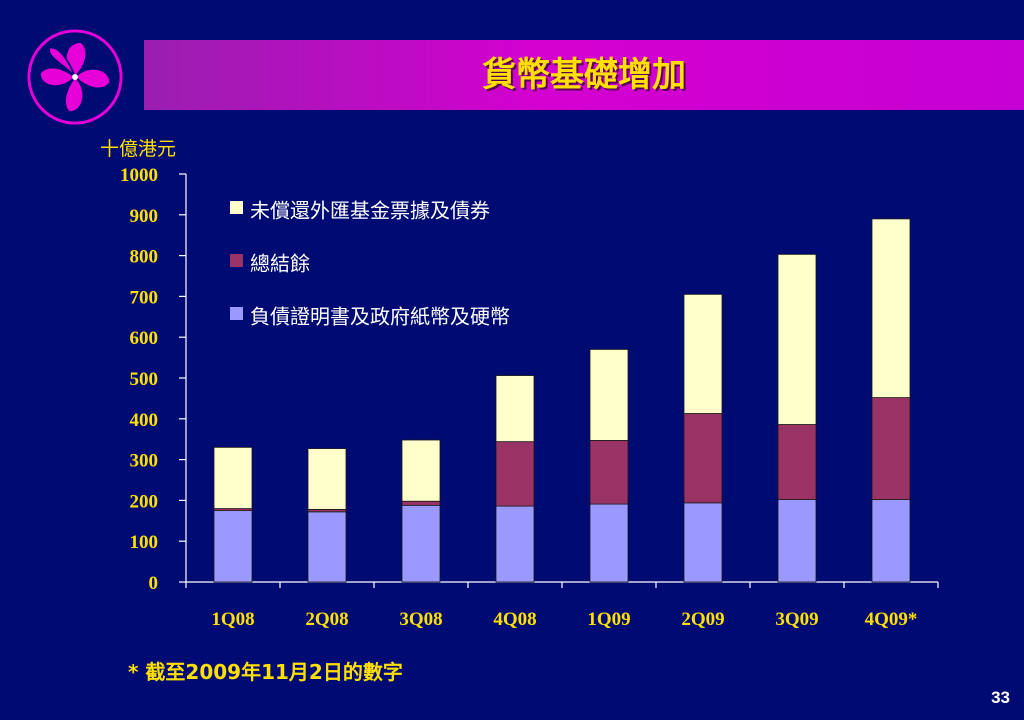  Describe the element at coordinates (265, 672) in the screenshot. I see `footnote: * 截至2009年11月2日的數字` at that location.